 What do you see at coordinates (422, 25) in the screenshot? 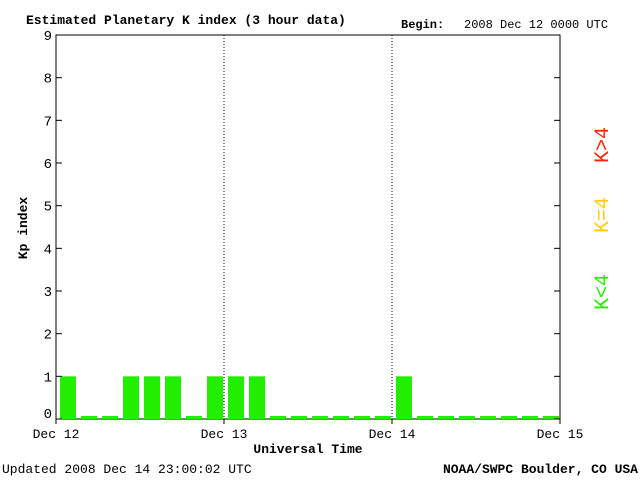
I see `begin-label: Begin:` at bounding box center [422, 25].